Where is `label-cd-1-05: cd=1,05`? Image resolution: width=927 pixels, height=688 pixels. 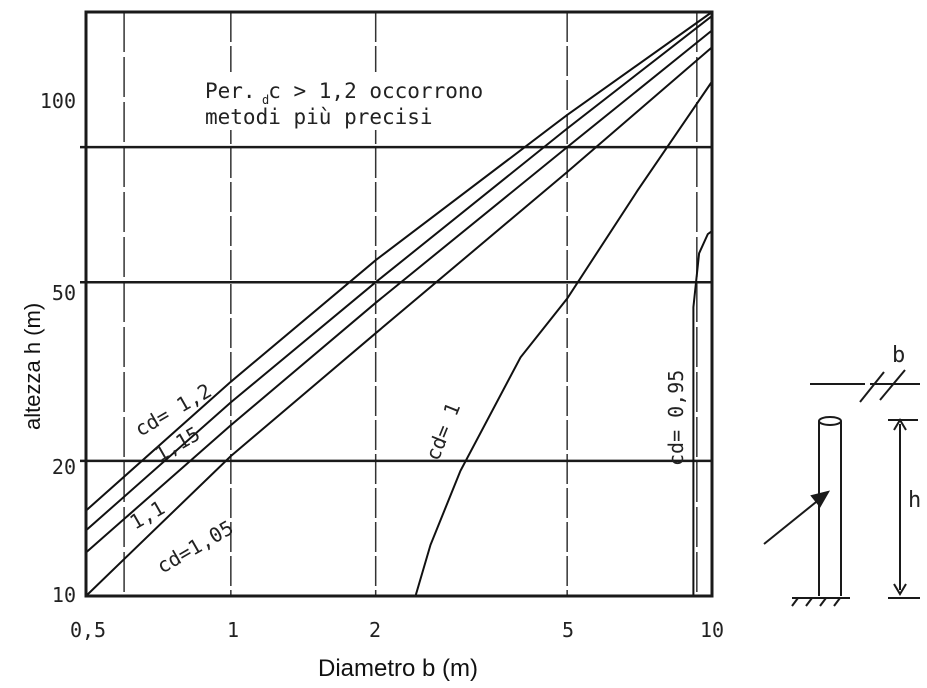 label-cd-1-05: cd=1,05 is located at coordinates (195, 546).